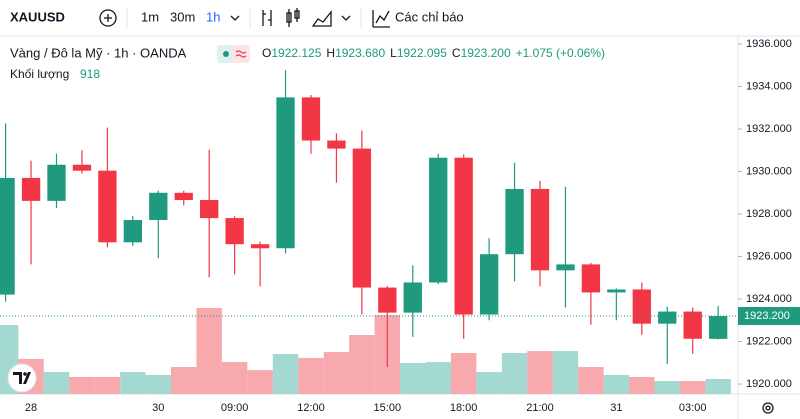 This screenshot has width=800, height=419. What do you see at coordinates (769, 214) in the screenshot?
I see `y-tick-label: 1928.000` at bounding box center [769, 214].